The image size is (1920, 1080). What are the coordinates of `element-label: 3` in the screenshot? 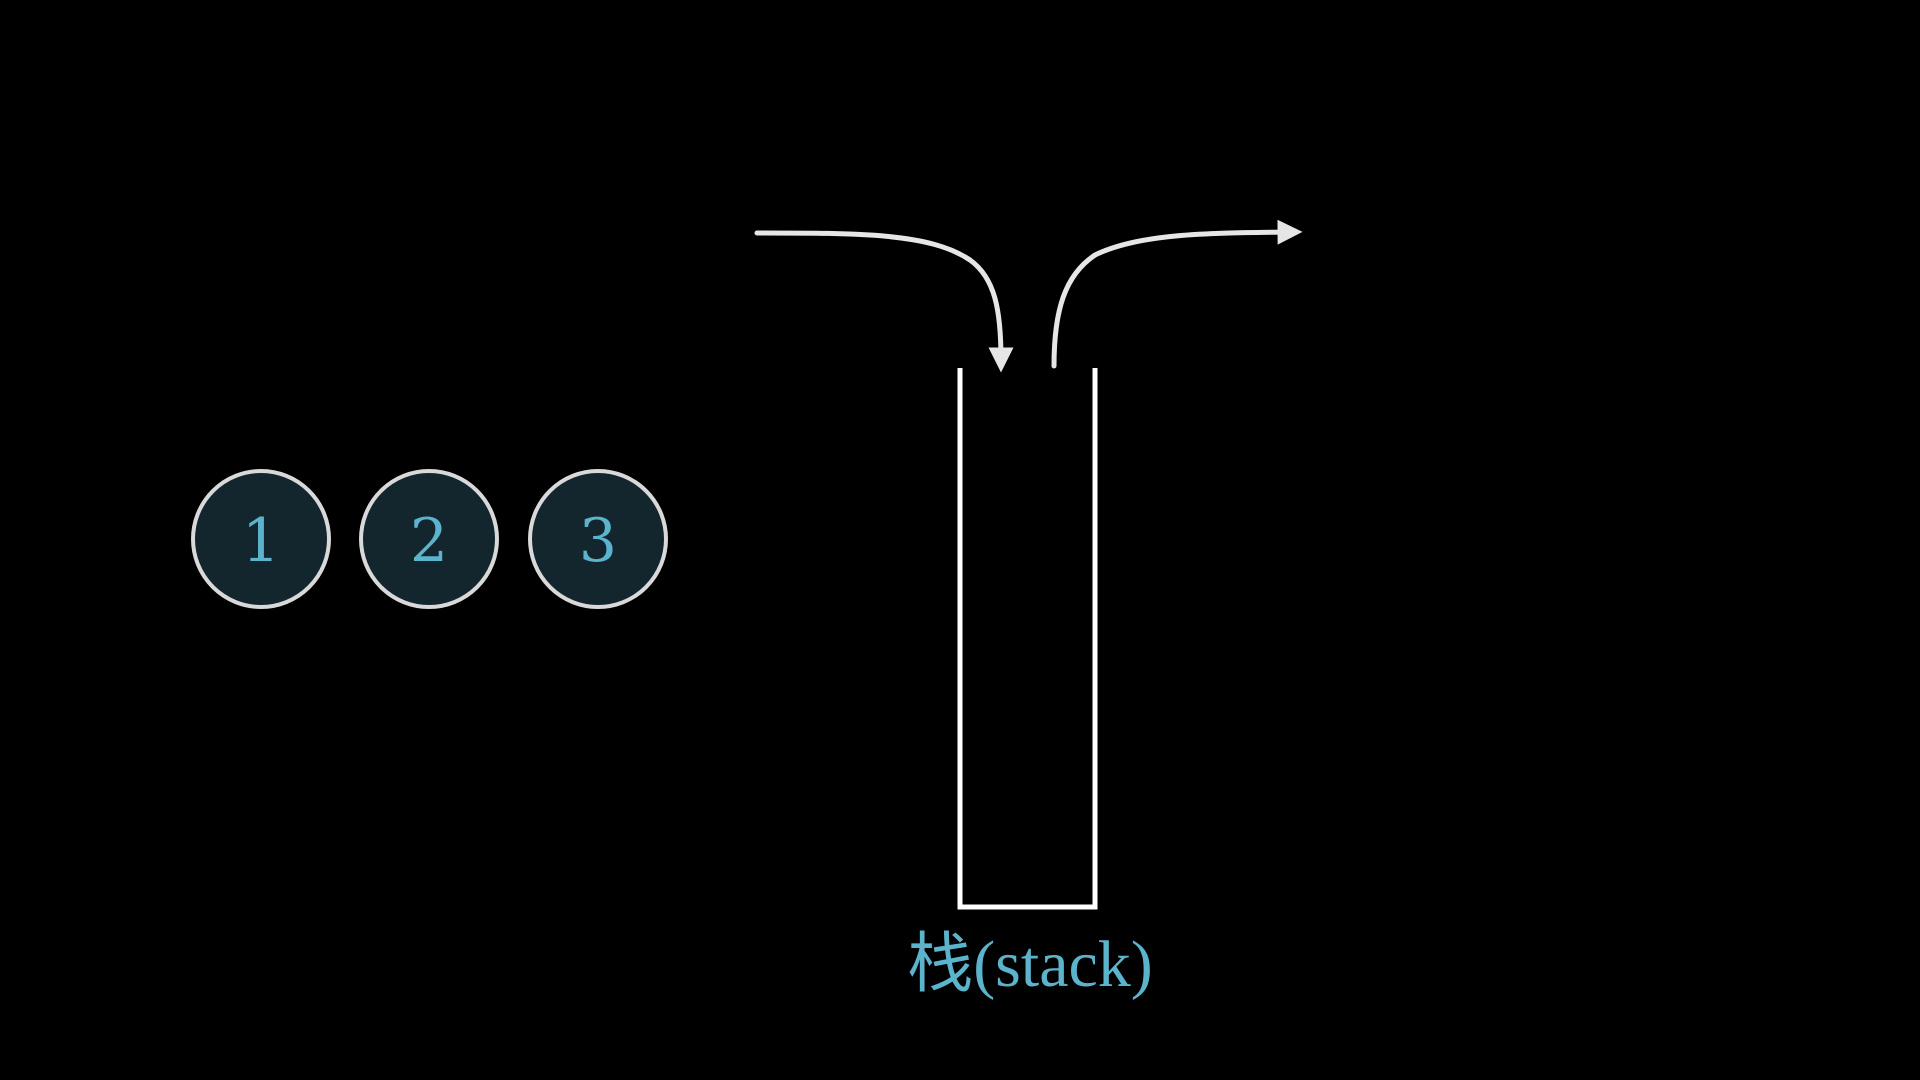 It's located at (598, 541).